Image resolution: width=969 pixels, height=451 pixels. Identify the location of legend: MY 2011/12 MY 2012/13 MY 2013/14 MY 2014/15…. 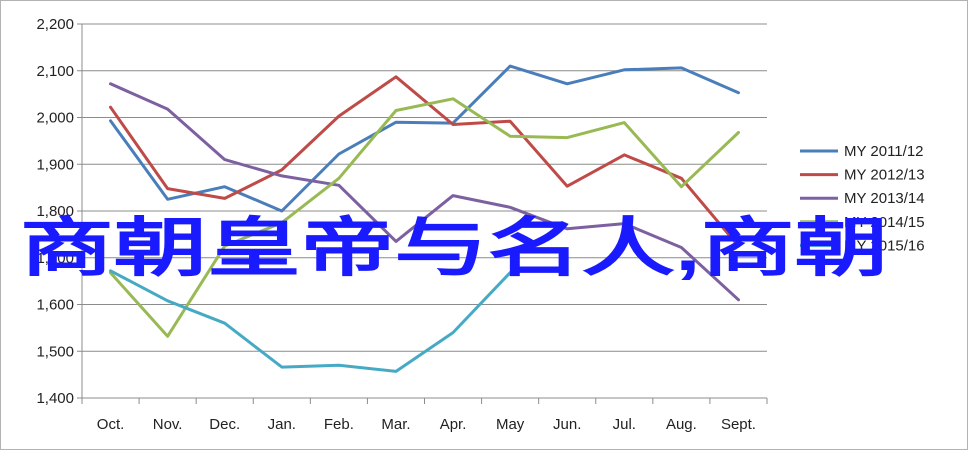
(862, 198).